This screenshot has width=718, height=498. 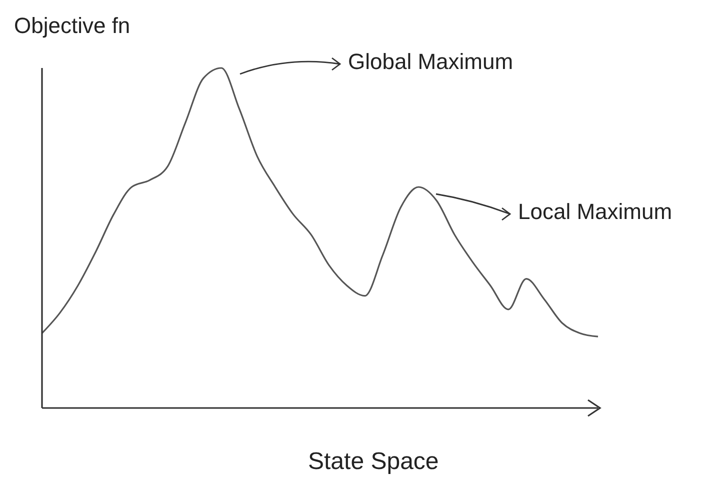 I want to click on annotation: Global Maximum, so click(x=431, y=62).